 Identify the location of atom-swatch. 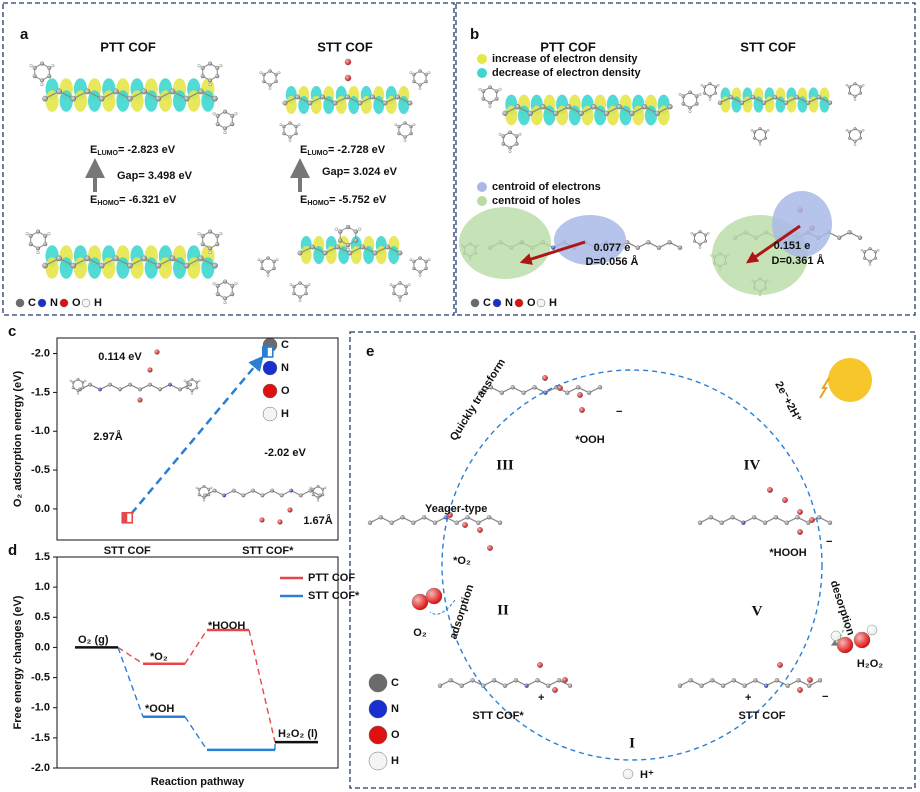
(270, 391).